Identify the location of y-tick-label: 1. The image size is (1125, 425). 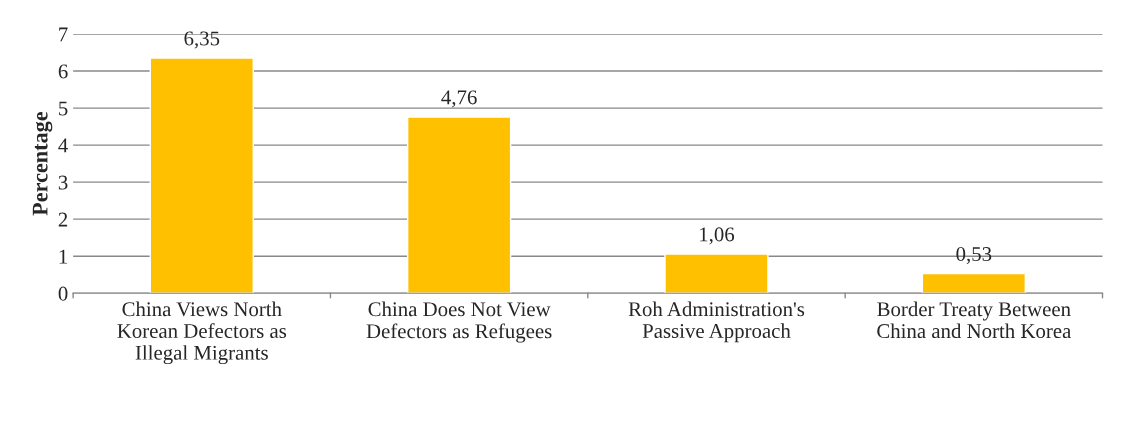
(63, 256).